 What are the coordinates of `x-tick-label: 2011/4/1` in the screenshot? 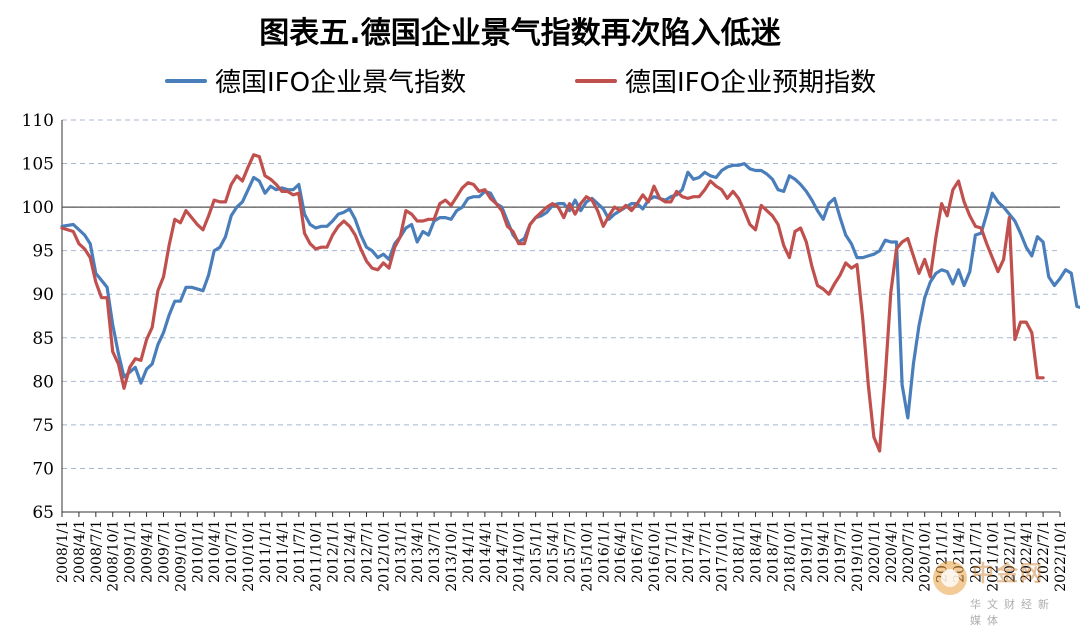 It's located at (283, 551).